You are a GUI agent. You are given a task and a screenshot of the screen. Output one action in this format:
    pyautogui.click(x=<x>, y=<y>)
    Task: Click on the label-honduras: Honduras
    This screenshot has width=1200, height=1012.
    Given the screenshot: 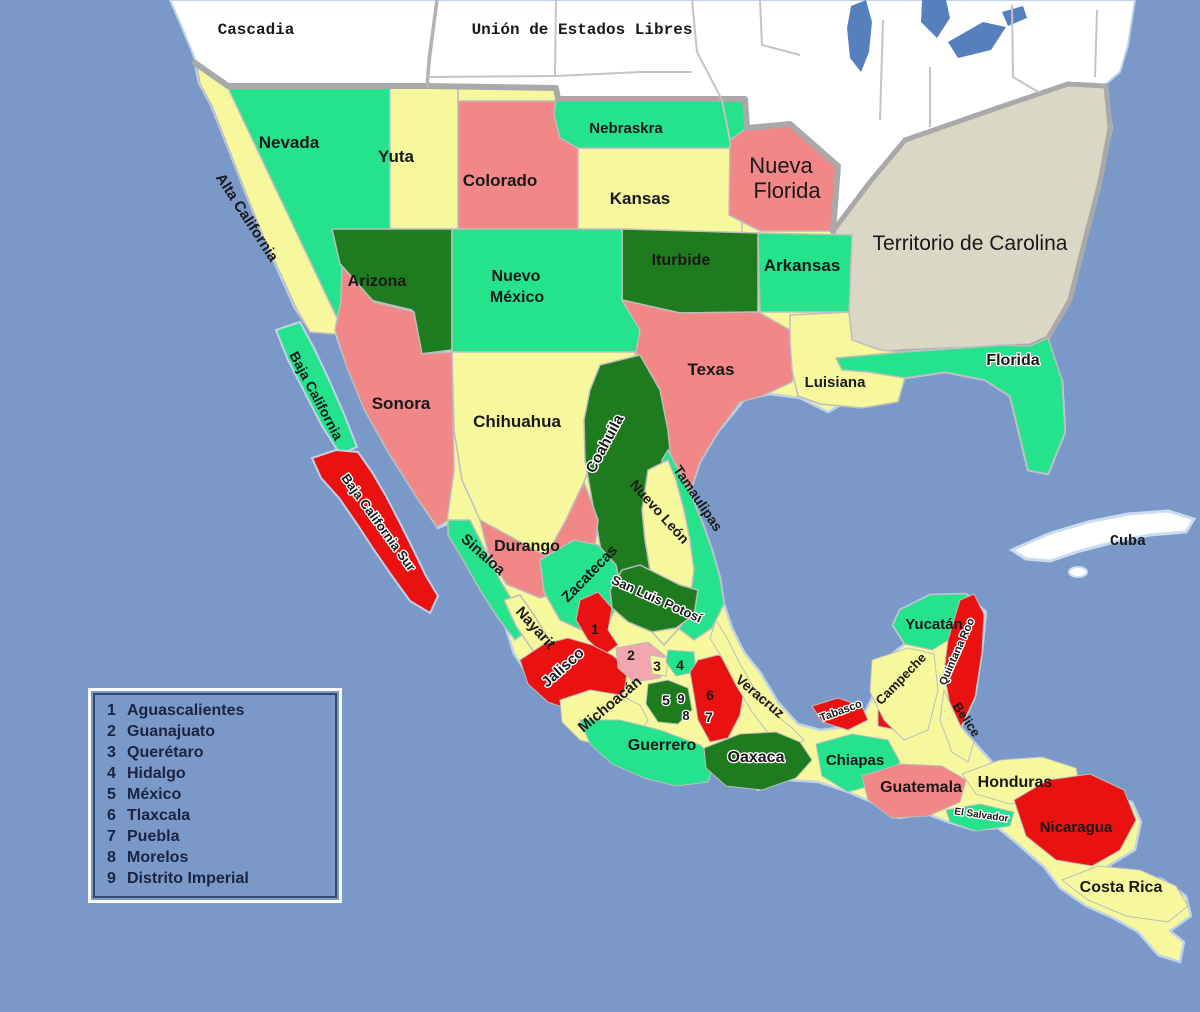 What is the action you would take?
    pyautogui.click(x=1015, y=782)
    